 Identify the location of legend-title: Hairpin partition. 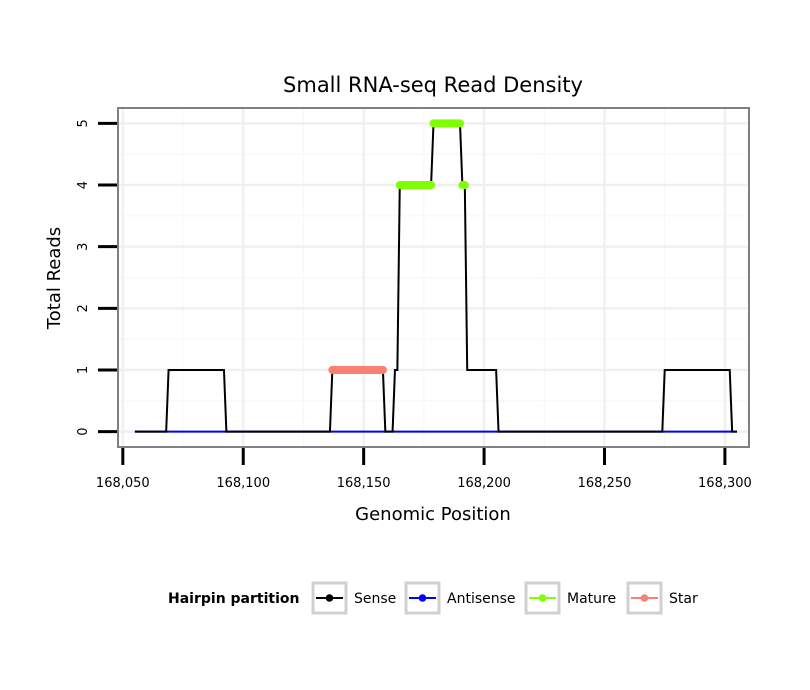
(233, 599).